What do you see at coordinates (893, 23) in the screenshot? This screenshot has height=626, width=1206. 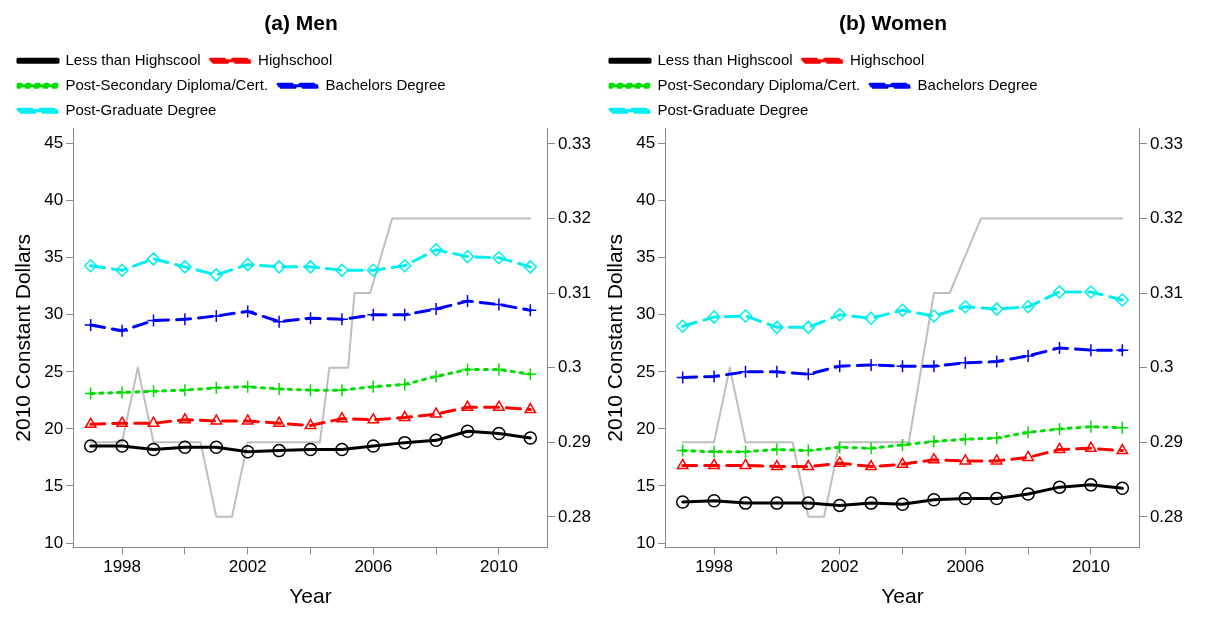 I see `chart-title: (b) Women` at bounding box center [893, 23].